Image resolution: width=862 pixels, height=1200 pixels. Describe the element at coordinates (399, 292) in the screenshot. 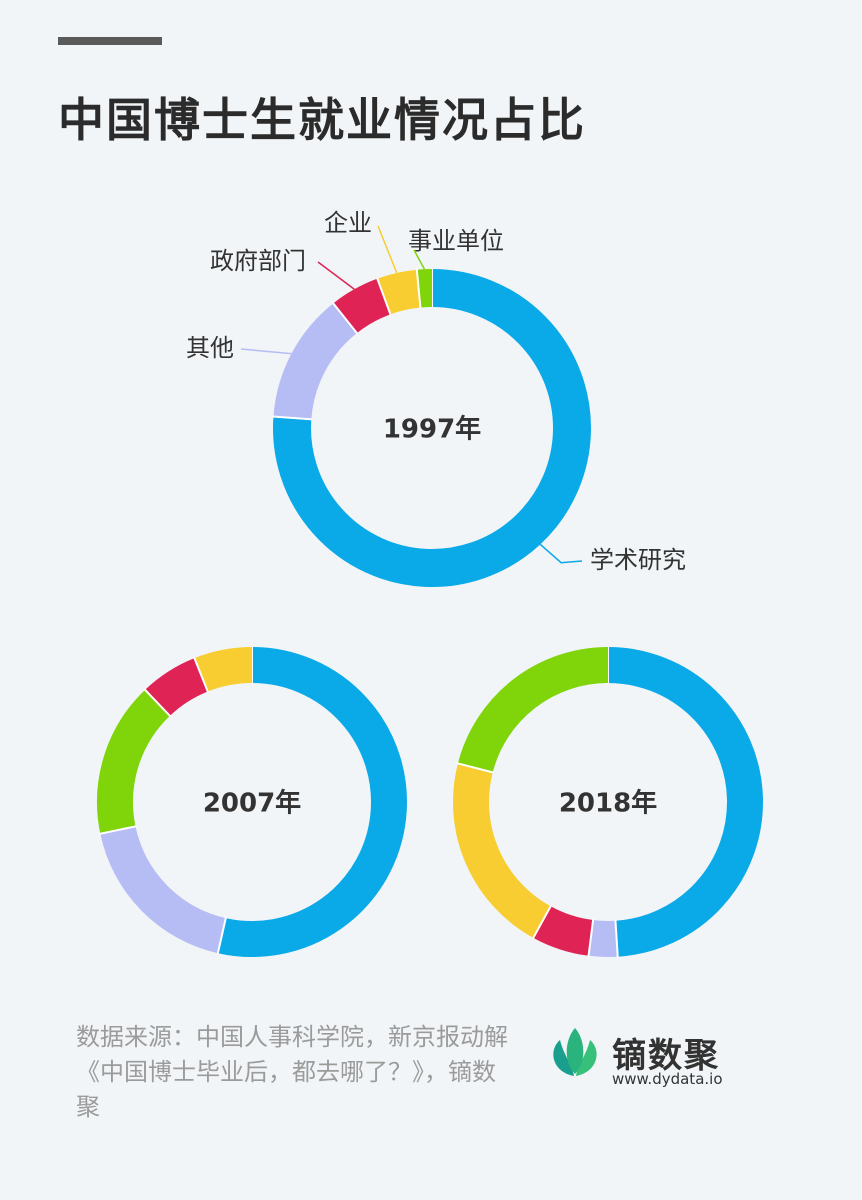

I see `slice-1-企业` at that location.